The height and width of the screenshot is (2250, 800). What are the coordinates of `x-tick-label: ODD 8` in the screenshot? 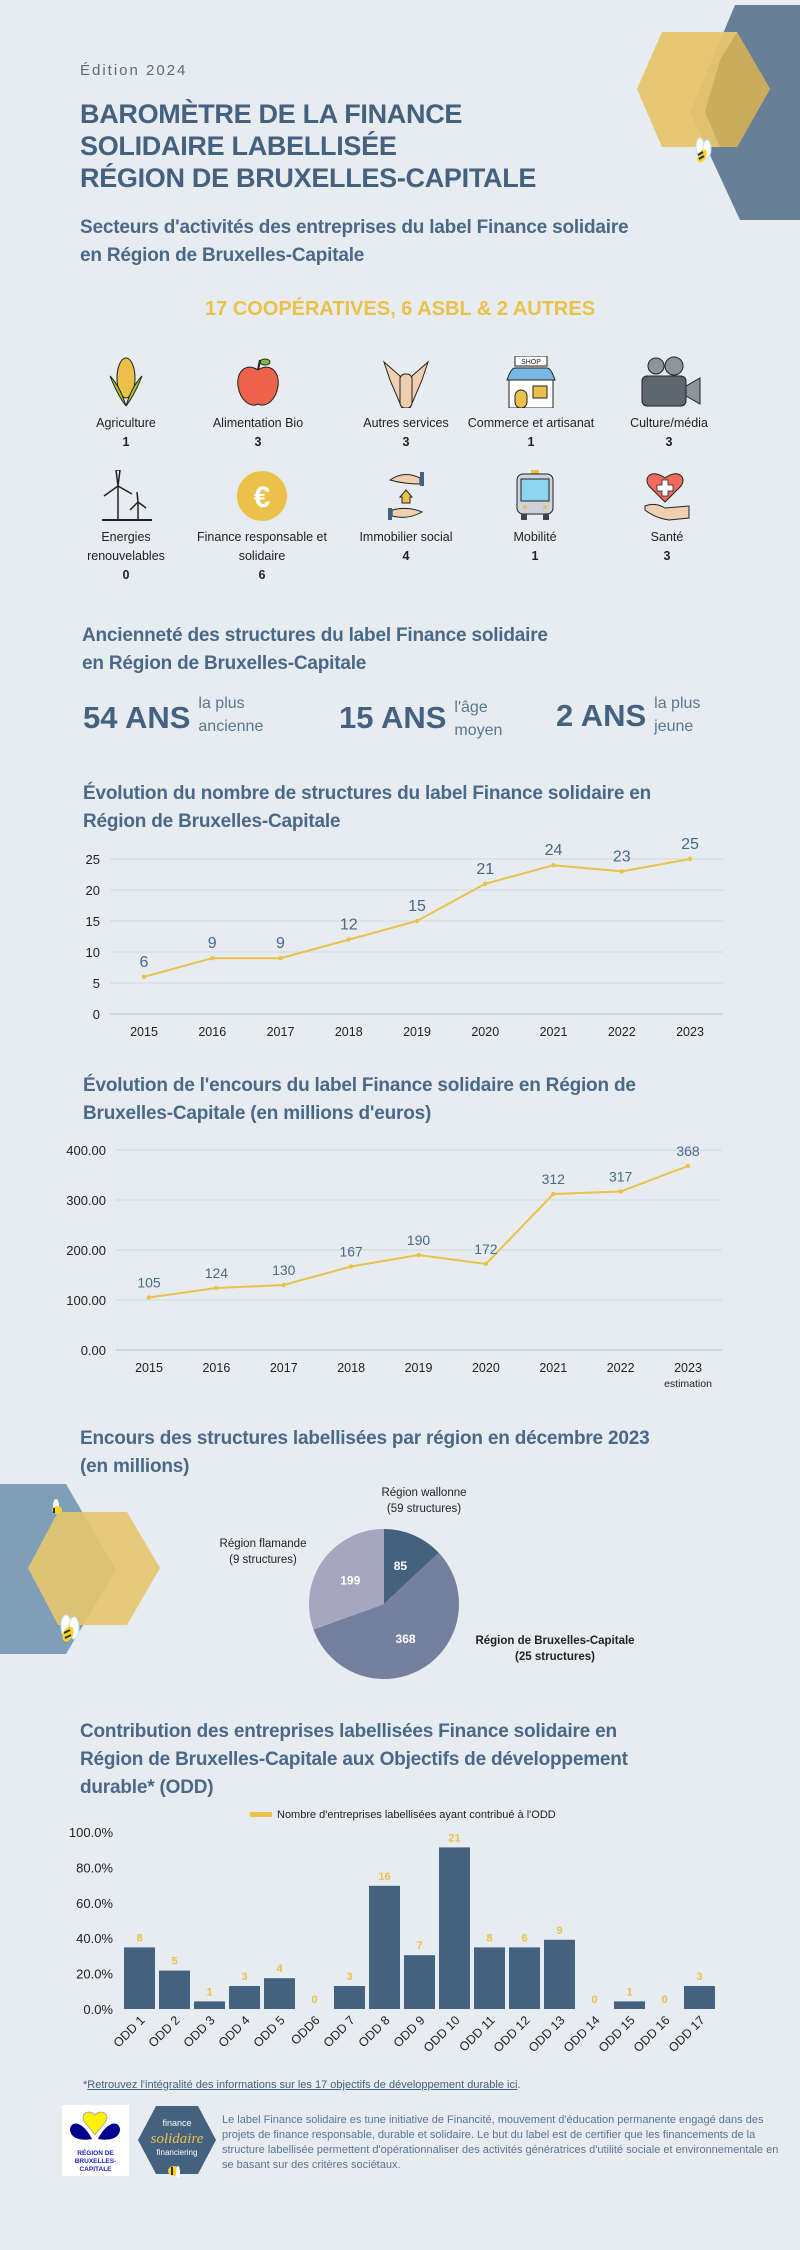 It's located at (374, 2031).